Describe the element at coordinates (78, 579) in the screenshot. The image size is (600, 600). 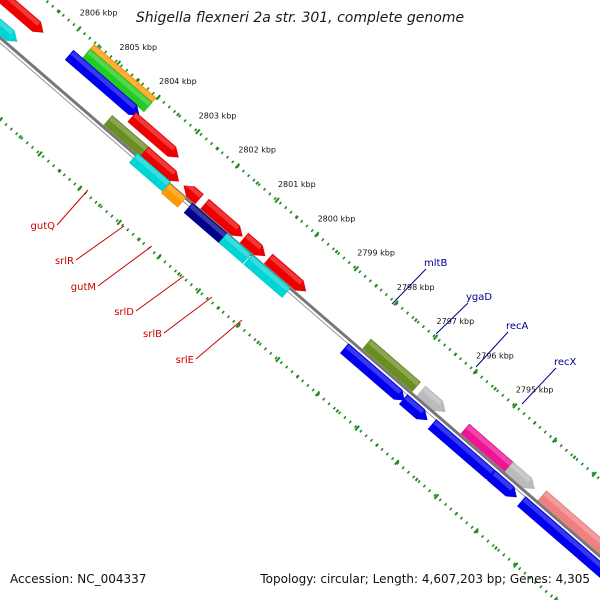
I see `accession-text: Accession: NC_004337` at that location.